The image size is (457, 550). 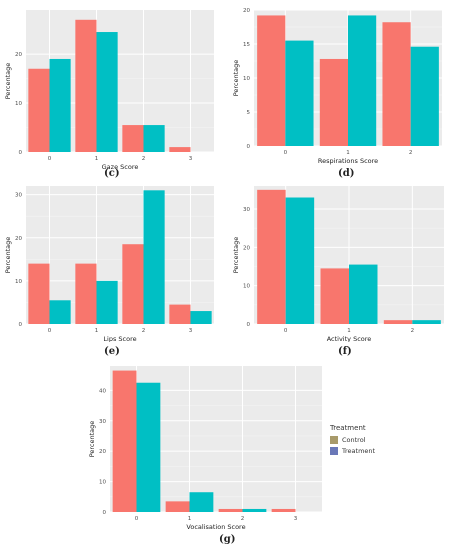 I want to click on y-tick-label: 5, so click(x=249, y=113).